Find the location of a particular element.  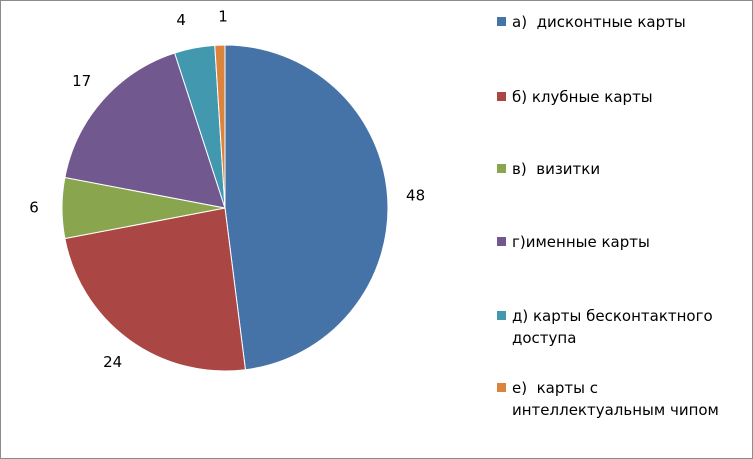

data-label-3: 6 is located at coordinates (34, 208).